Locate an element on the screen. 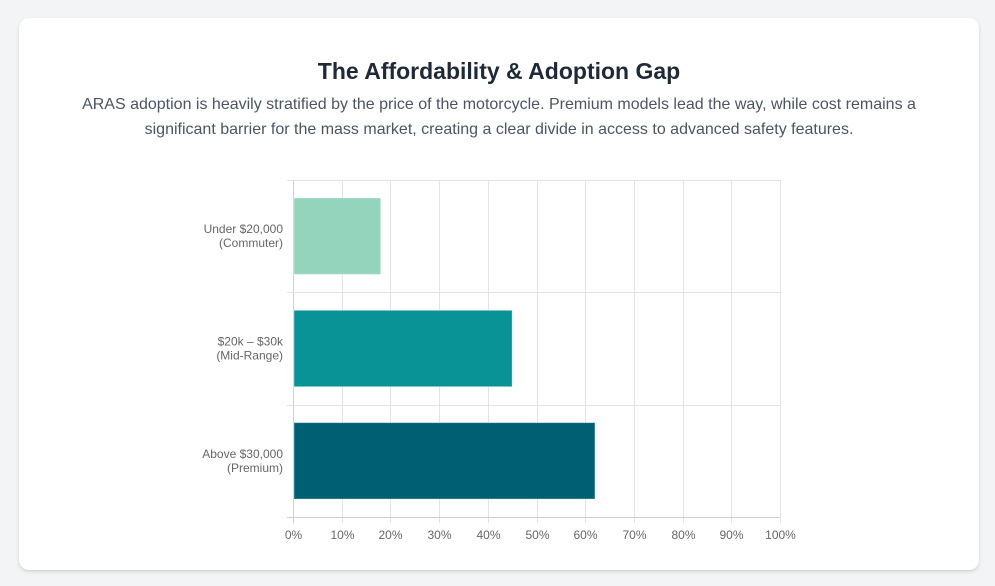 The height and width of the screenshot is (586, 995). y-category-label-line: (Commuter) is located at coordinates (251, 243).